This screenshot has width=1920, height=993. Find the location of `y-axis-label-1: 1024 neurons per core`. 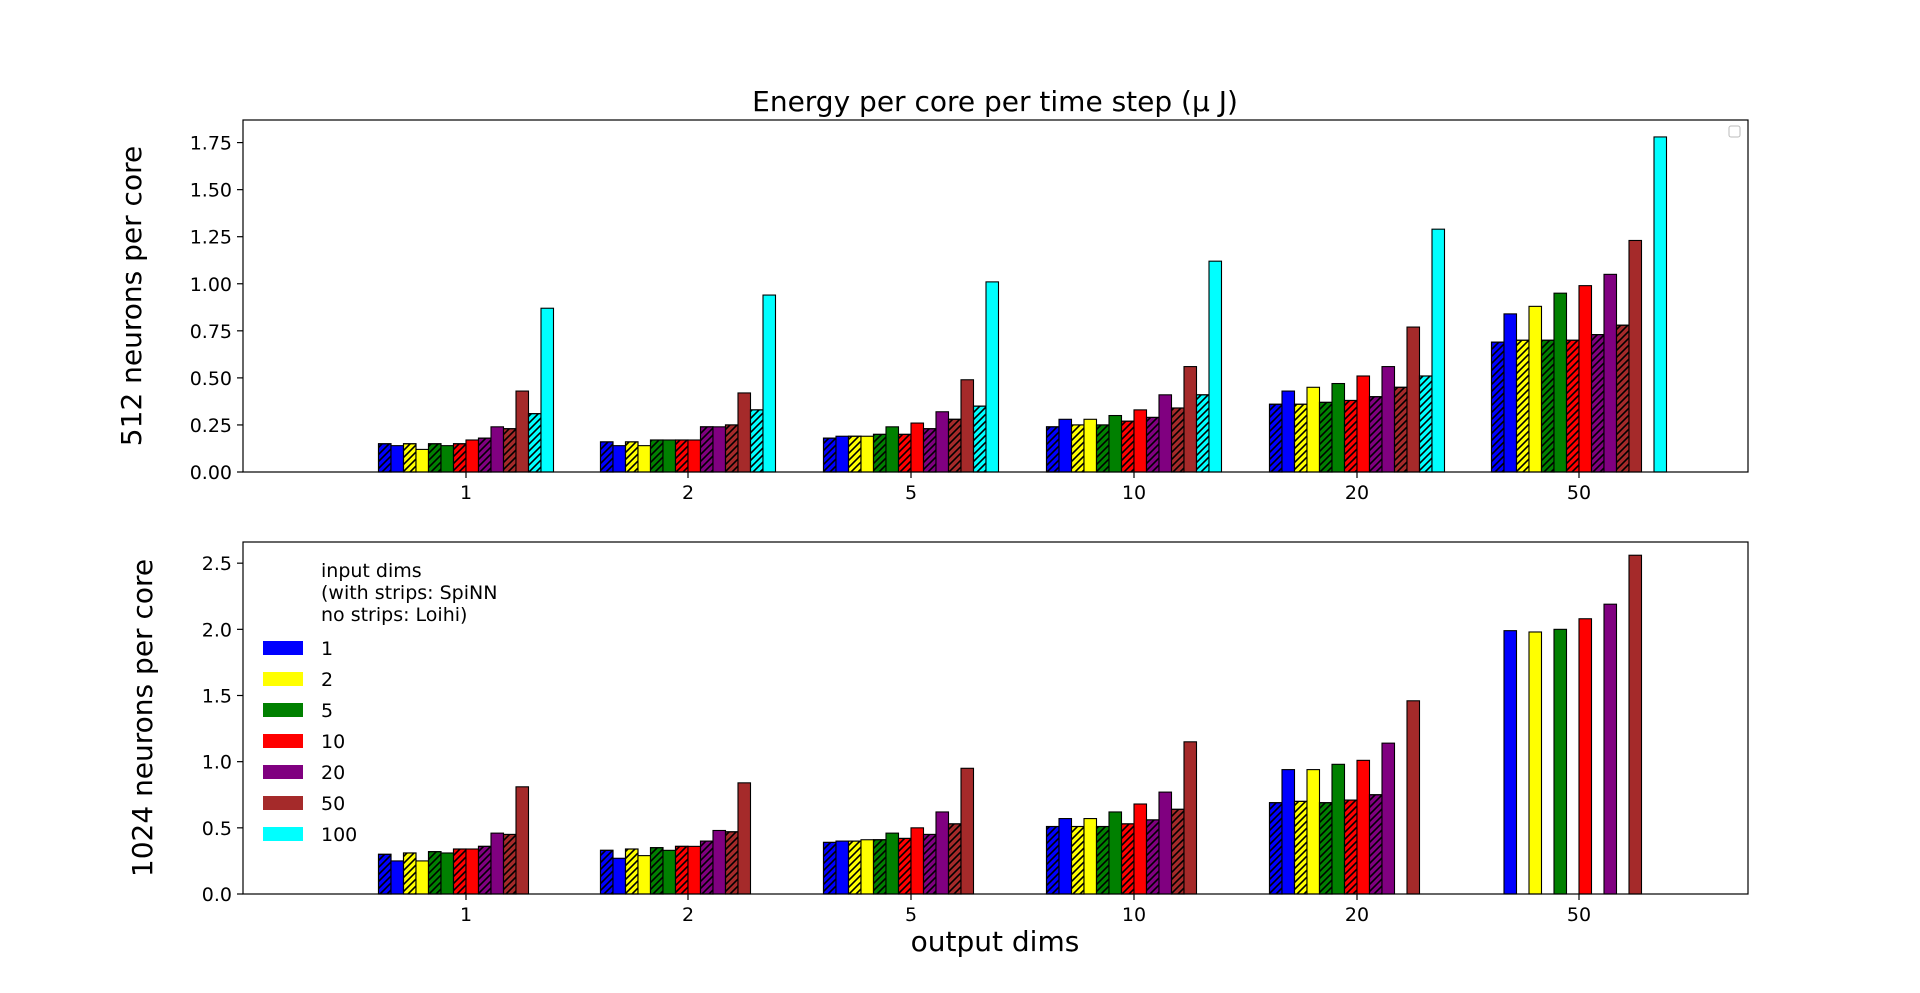

y-axis-label-1: 1024 neurons per core is located at coordinates (142, 718).